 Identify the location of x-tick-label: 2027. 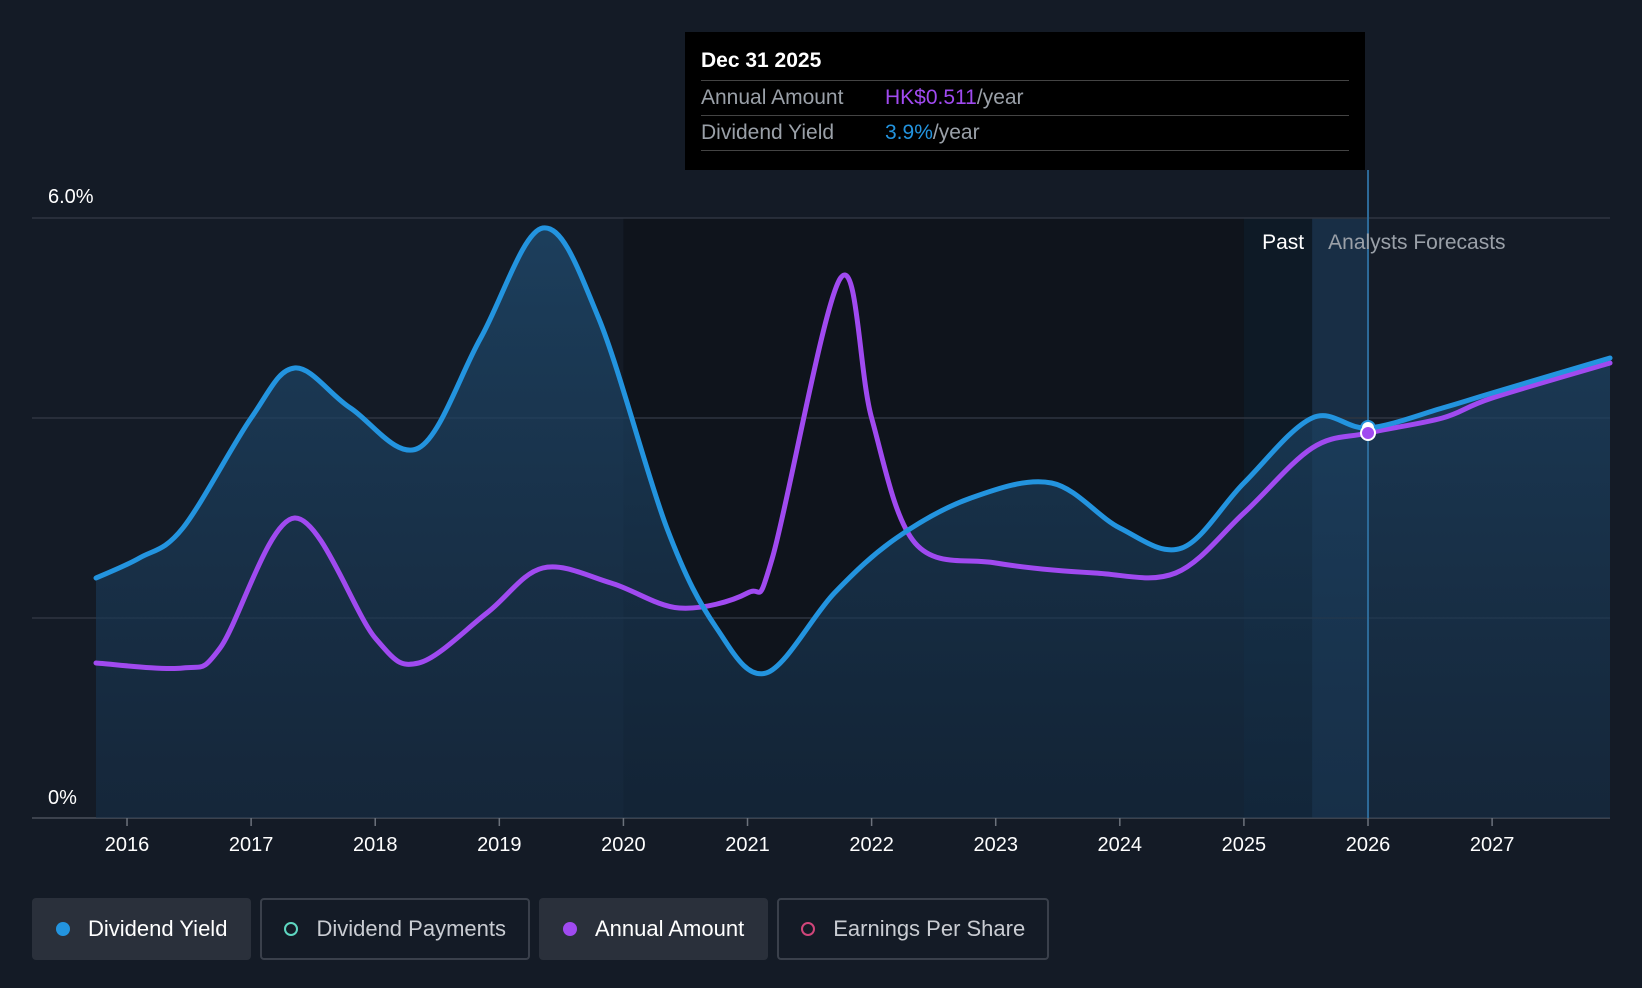
(1492, 845).